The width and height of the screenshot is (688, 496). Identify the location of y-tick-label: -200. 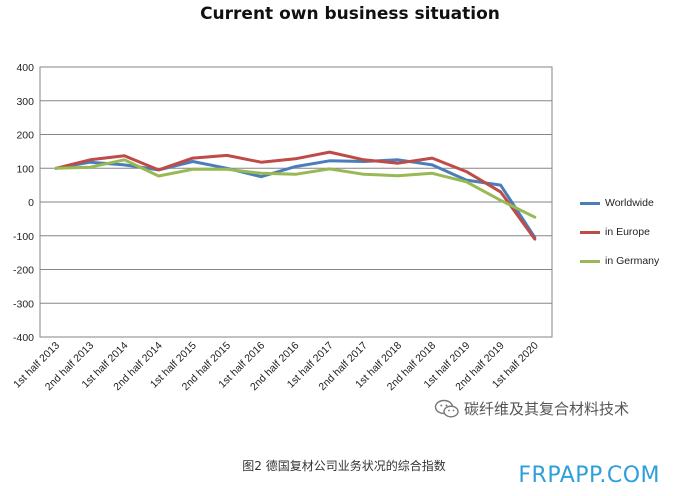
(23, 271).